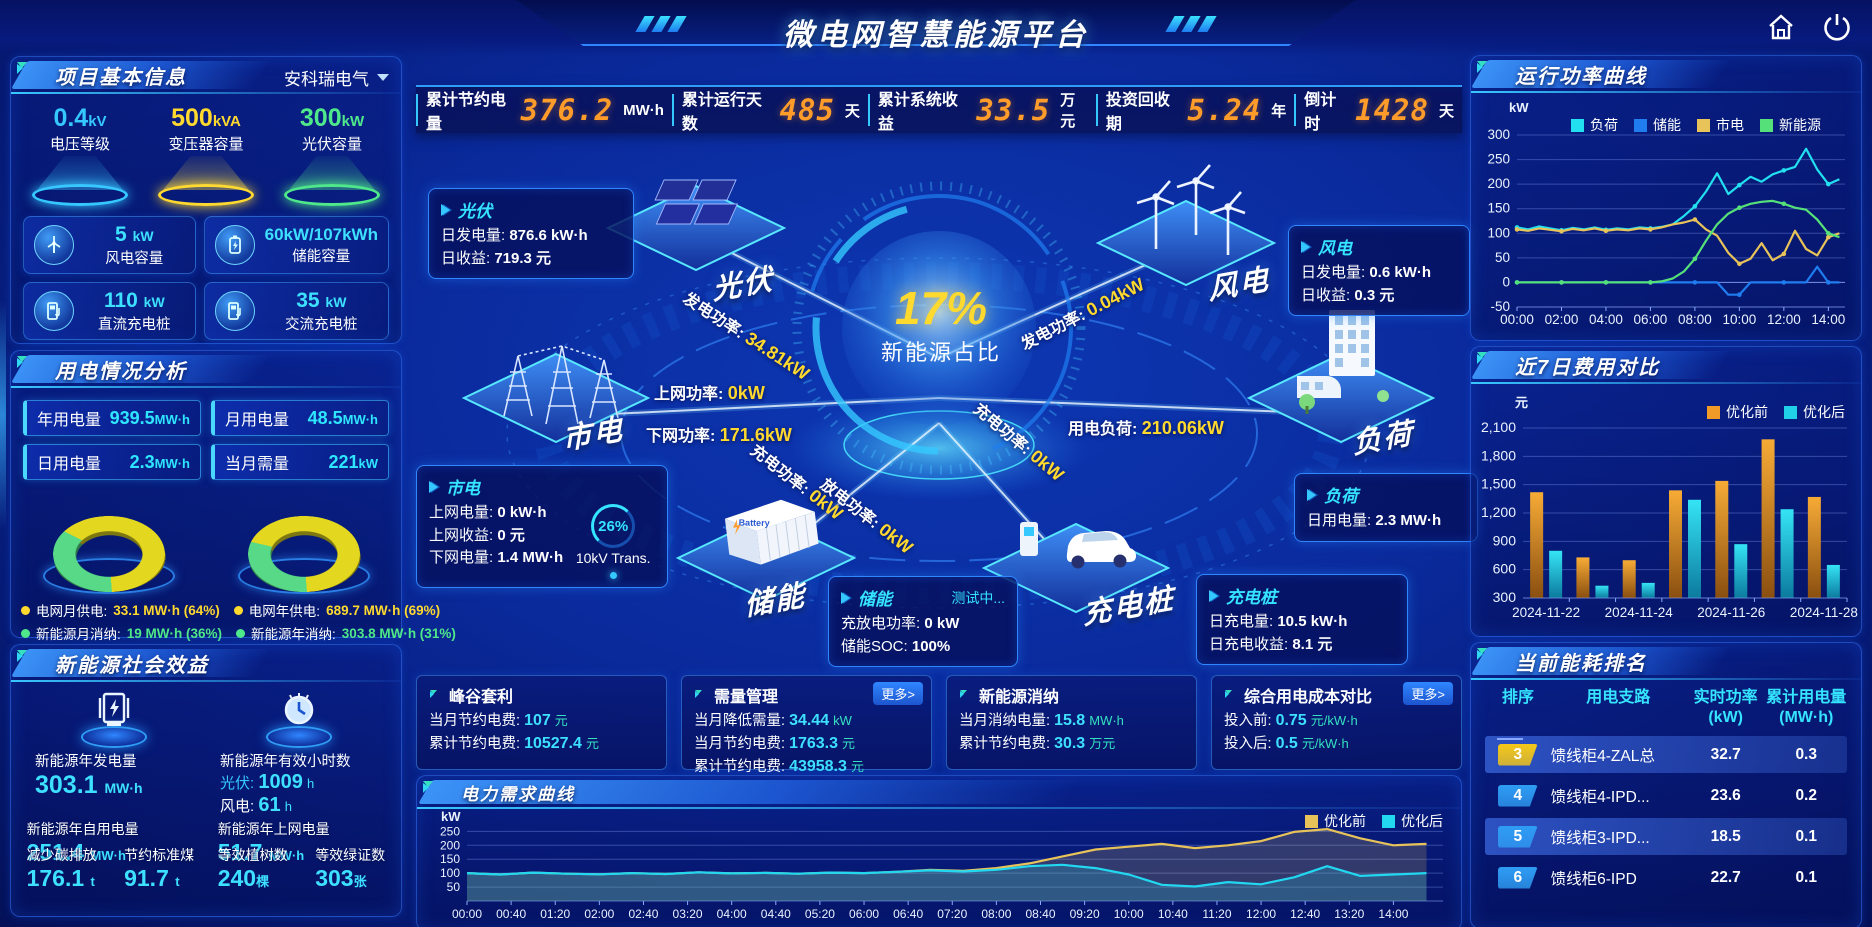 Image resolution: width=1872 pixels, height=927 pixels. What do you see at coordinates (296, 311) in the screenshot?
I see `ac-charger-card: 35 kW 交流充电桩` at bounding box center [296, 311].